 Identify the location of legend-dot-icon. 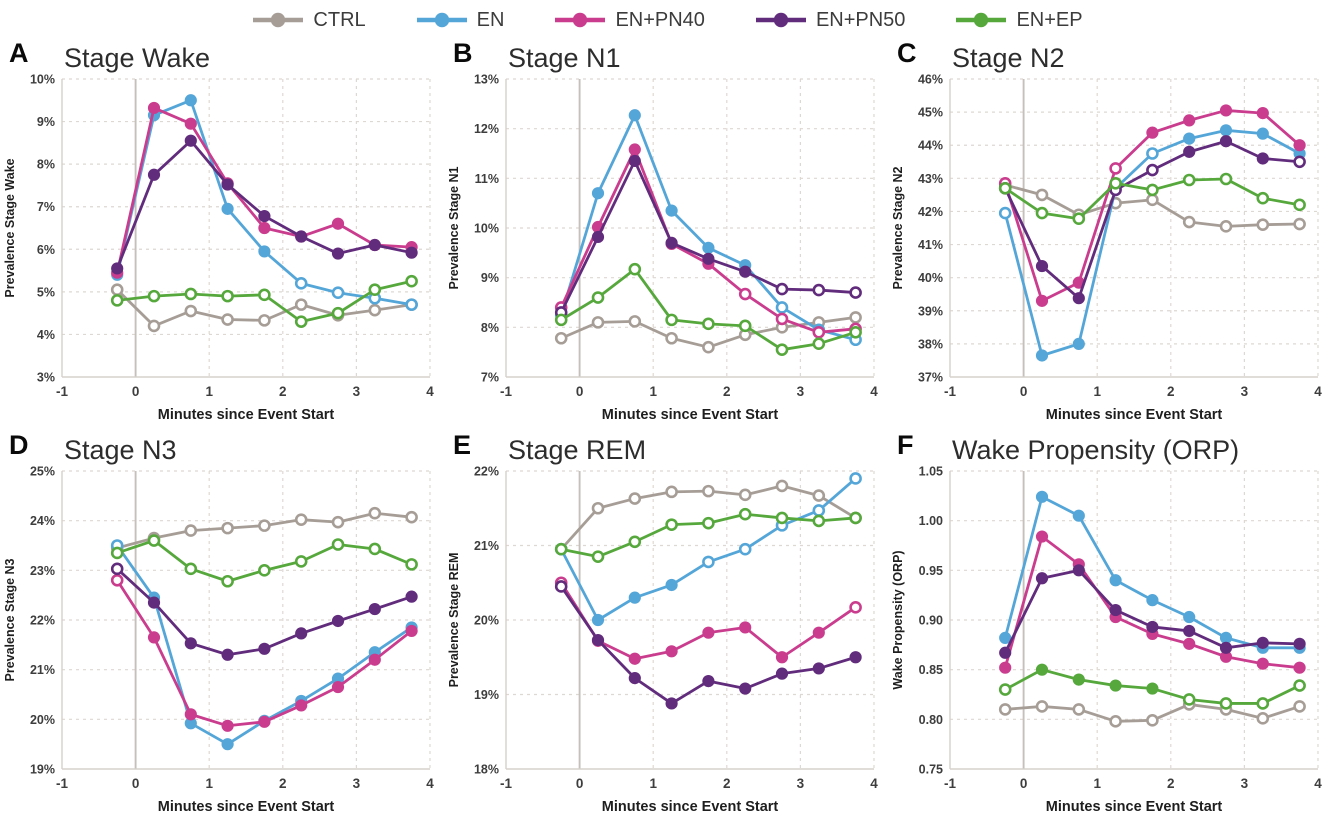
(580, 20).